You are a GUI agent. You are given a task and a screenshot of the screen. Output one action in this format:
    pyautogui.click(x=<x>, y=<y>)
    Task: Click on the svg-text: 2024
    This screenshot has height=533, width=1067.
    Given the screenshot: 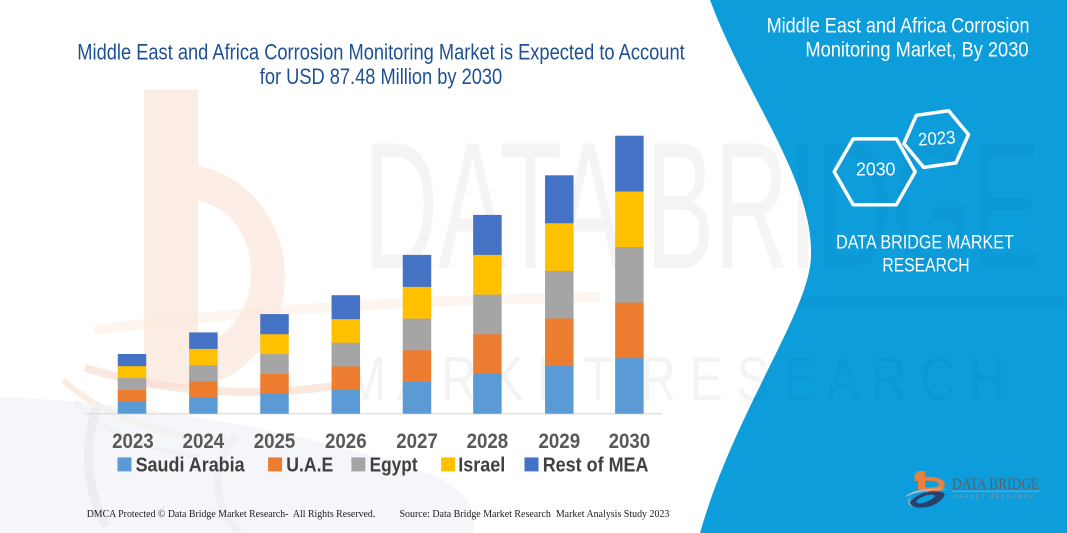 What is the action you would take?
    pyautogui.click(x=204, y=441)
    